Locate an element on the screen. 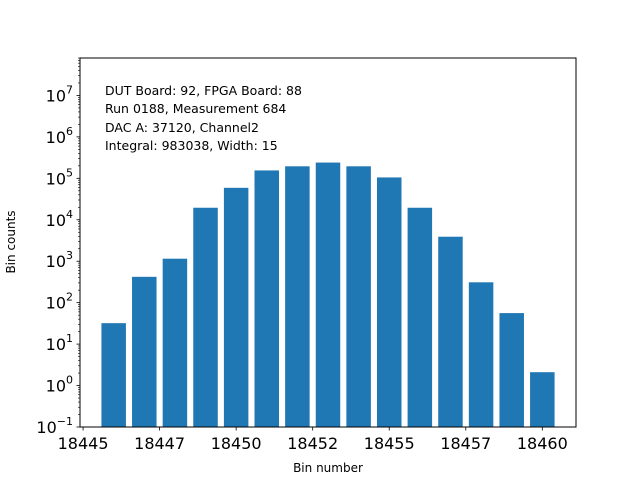 The width and height of the screenshot is (640, 480). x-tick-label: 18447 is located at coordinates (159, 443).